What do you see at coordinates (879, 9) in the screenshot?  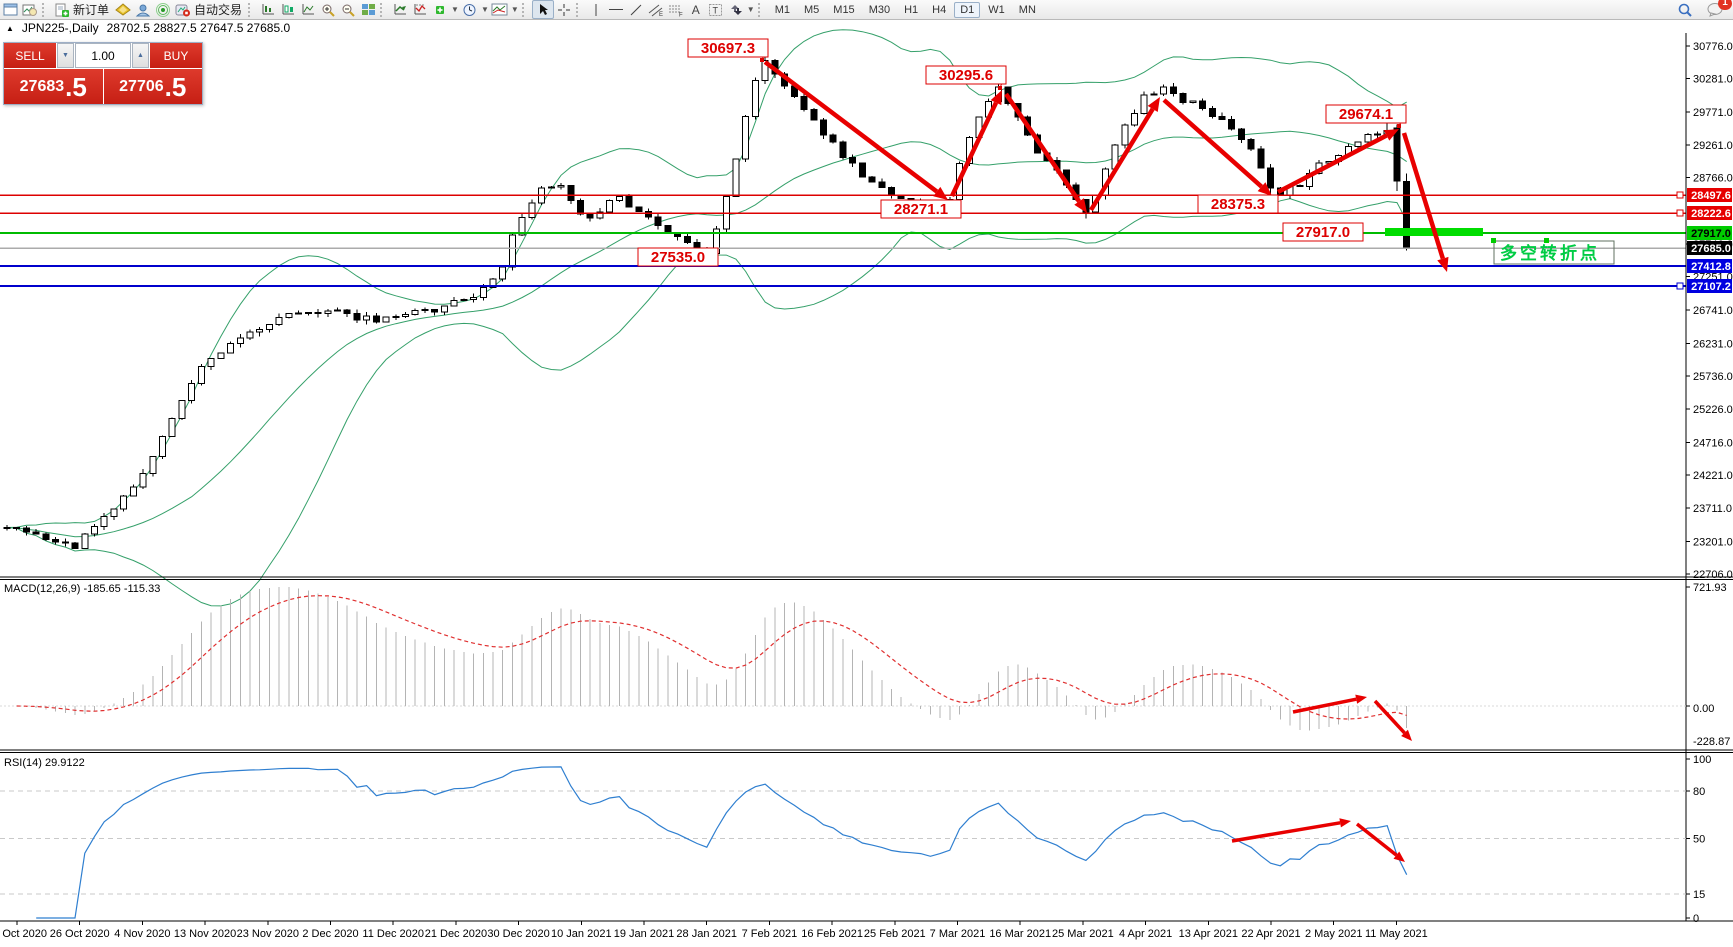 I see `timeframe-m30: M30` at bounding box center [879, 9].